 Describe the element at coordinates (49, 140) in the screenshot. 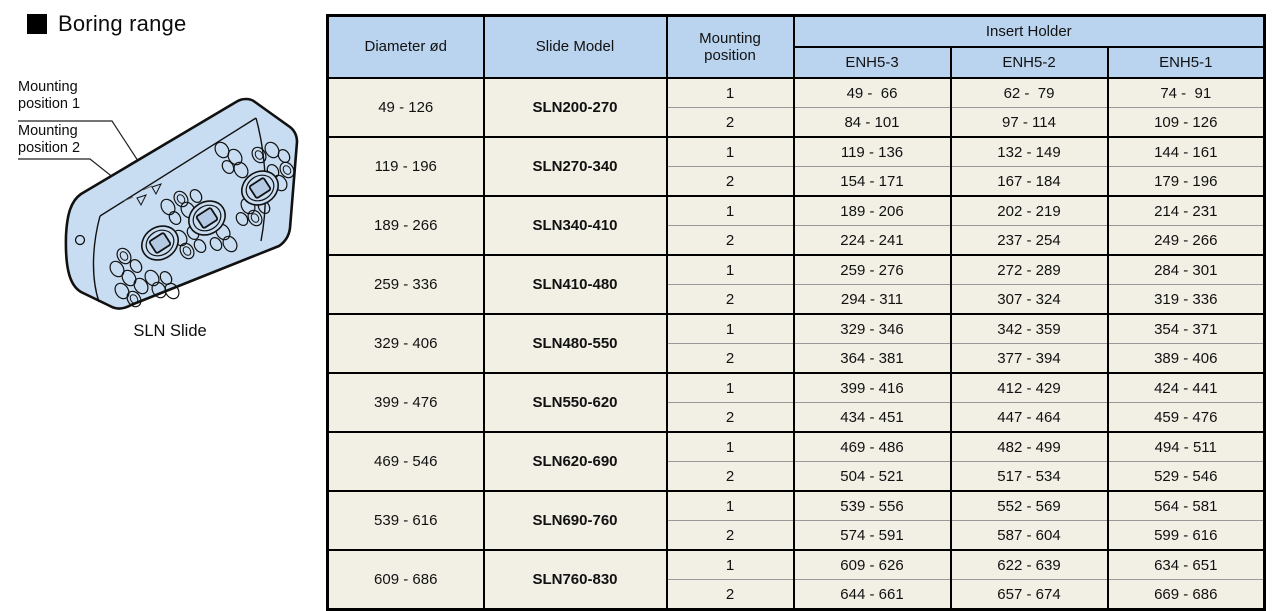

I see `mounting-position-2-label: Mounting position 2` at that location.